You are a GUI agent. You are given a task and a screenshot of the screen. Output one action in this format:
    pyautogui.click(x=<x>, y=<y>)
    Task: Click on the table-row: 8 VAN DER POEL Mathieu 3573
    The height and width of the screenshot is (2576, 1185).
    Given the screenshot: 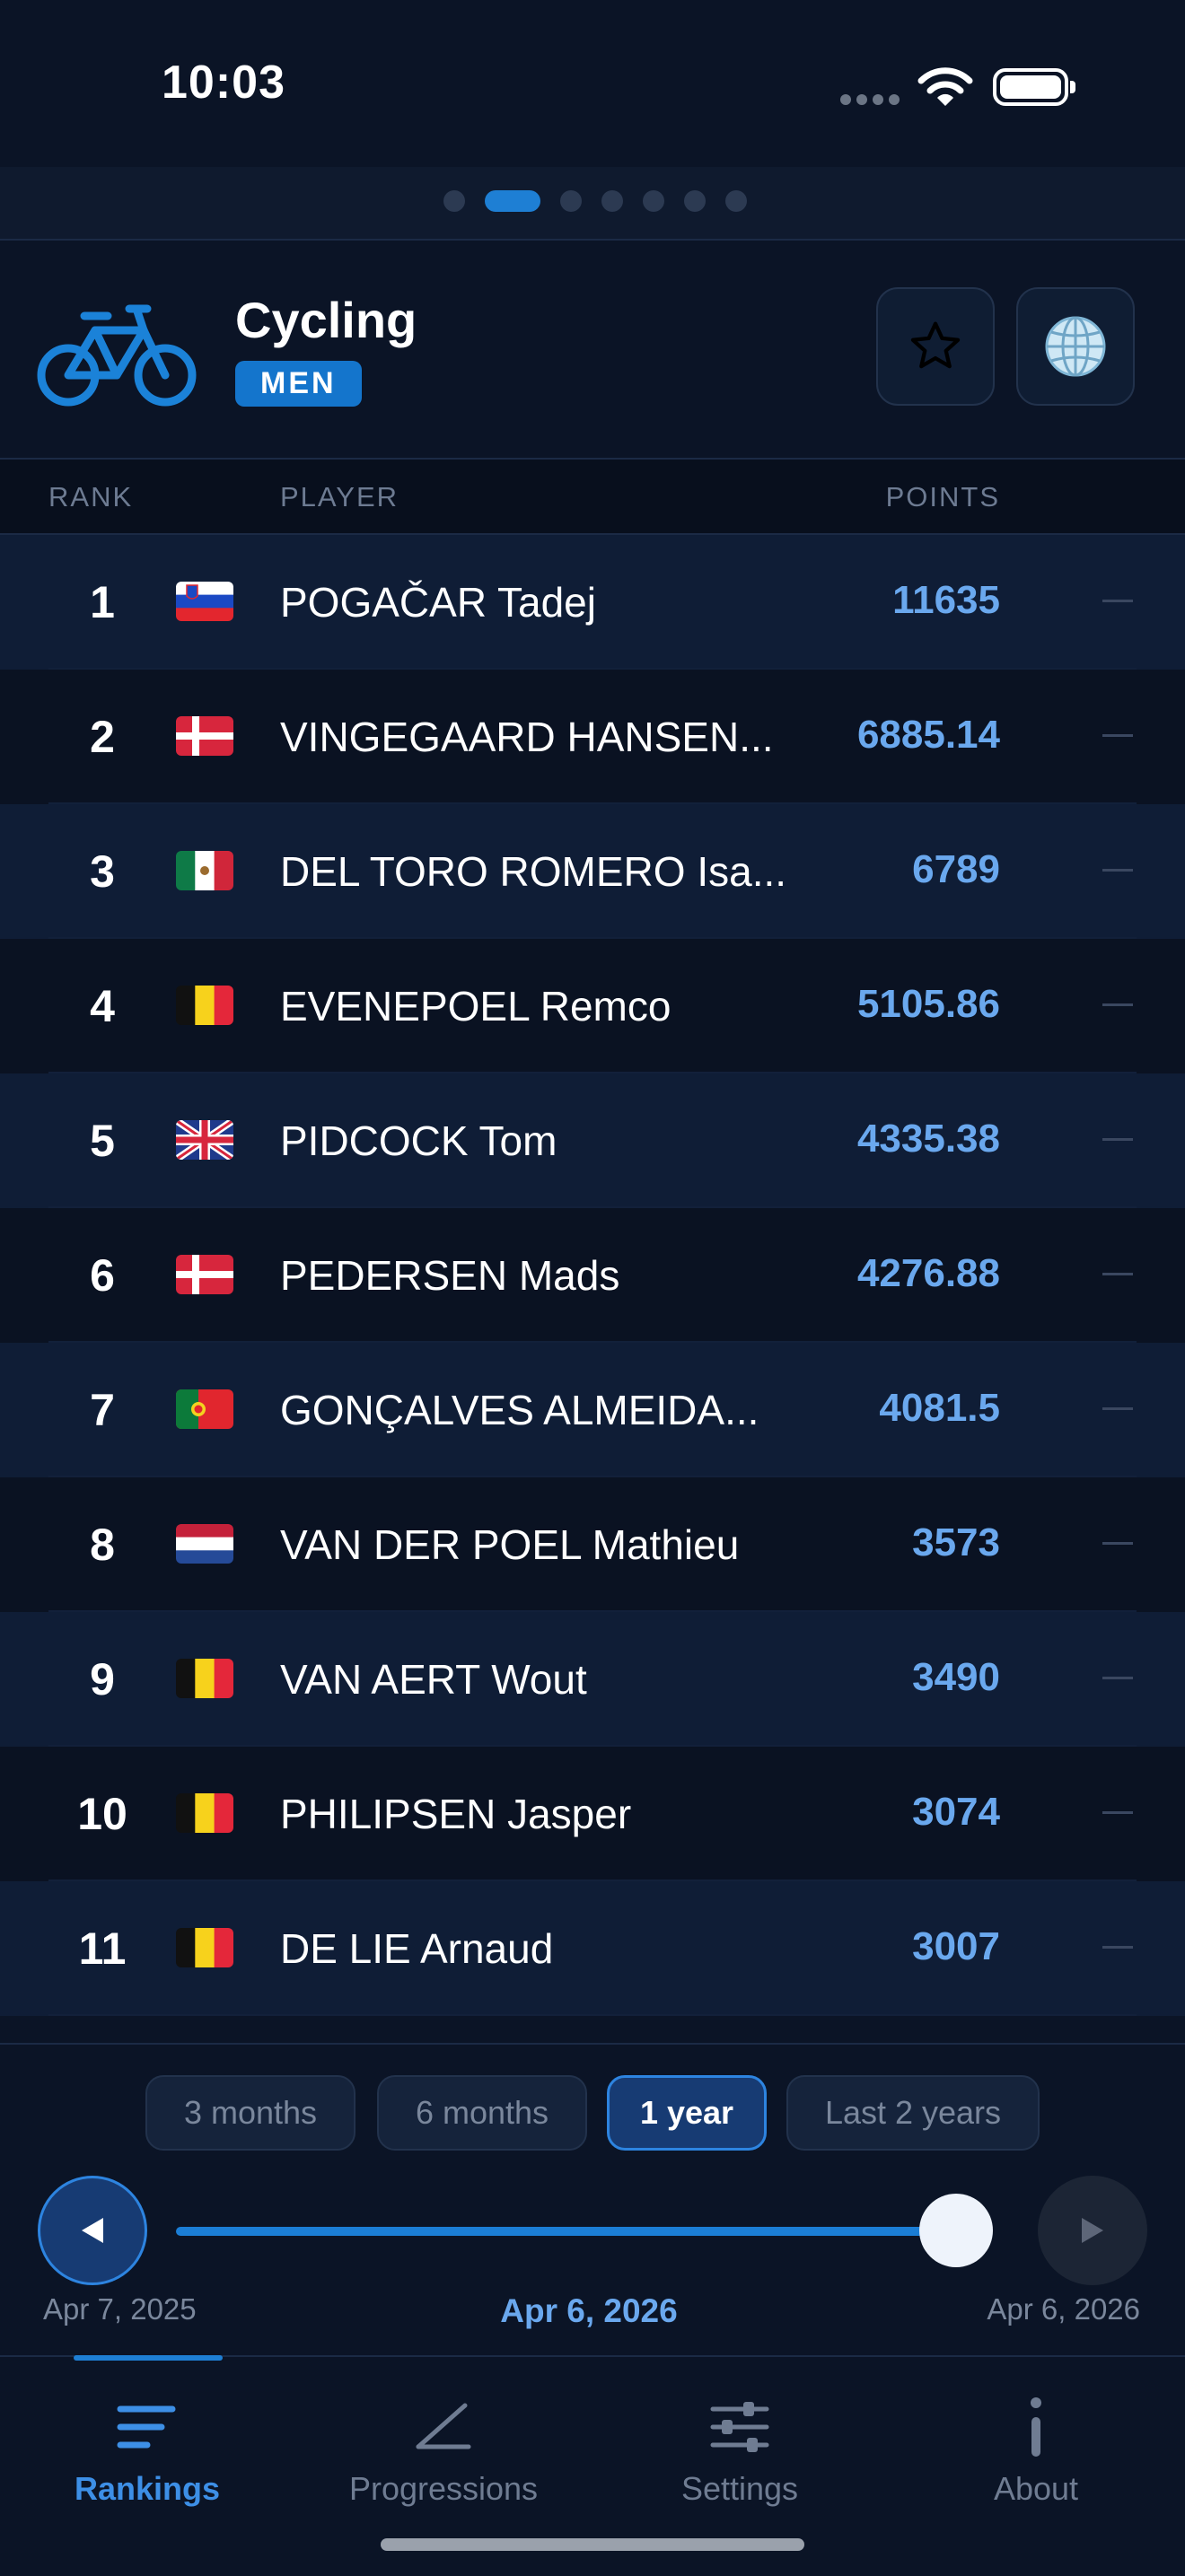 What is the action you would take?
    pyautogui.click(x=592, y=1544)
    